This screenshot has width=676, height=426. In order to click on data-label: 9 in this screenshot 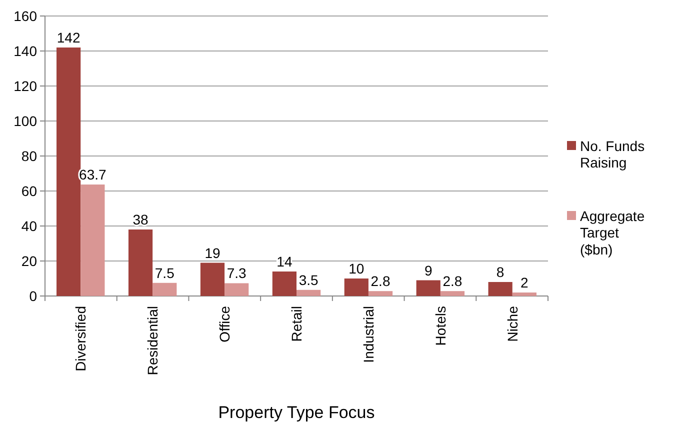, I will do `click(428, 270)`.